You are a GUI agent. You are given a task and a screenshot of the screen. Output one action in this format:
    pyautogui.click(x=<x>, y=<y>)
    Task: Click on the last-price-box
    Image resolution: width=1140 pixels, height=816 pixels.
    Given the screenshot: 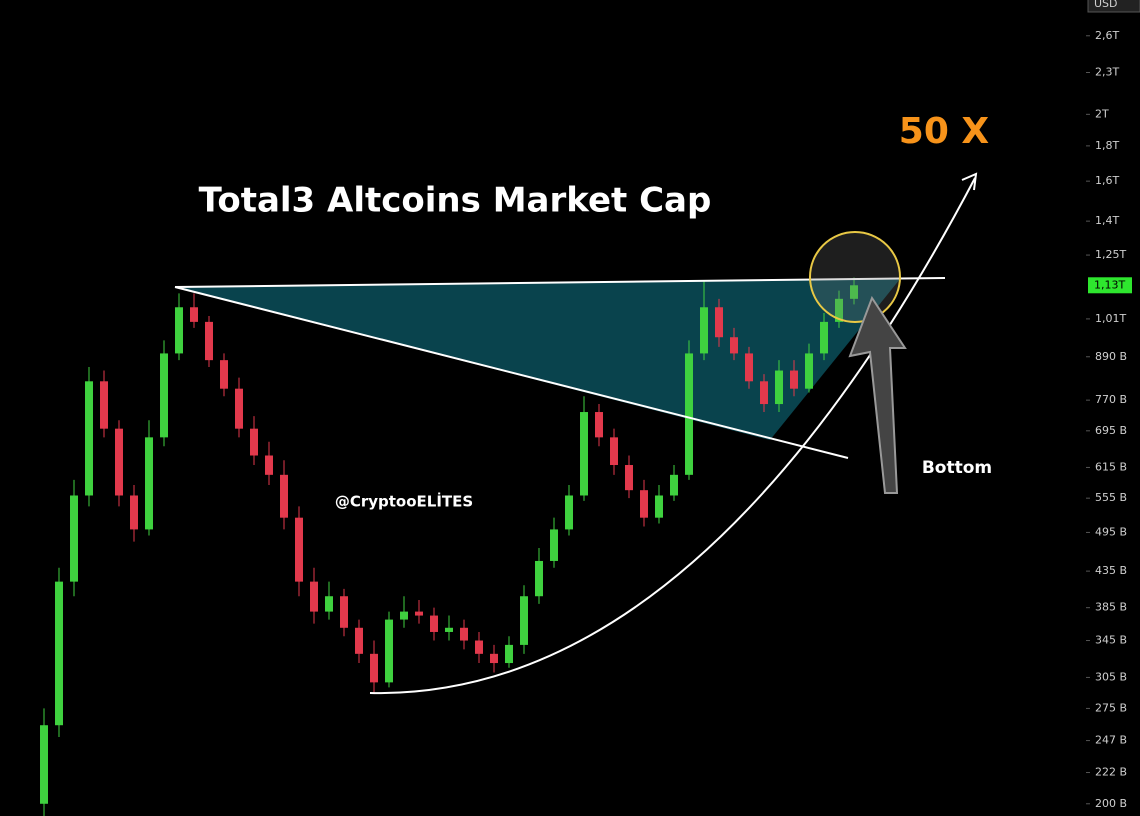 What is the action you would take?
    pyautogui.click(x=1110, y=285)
    